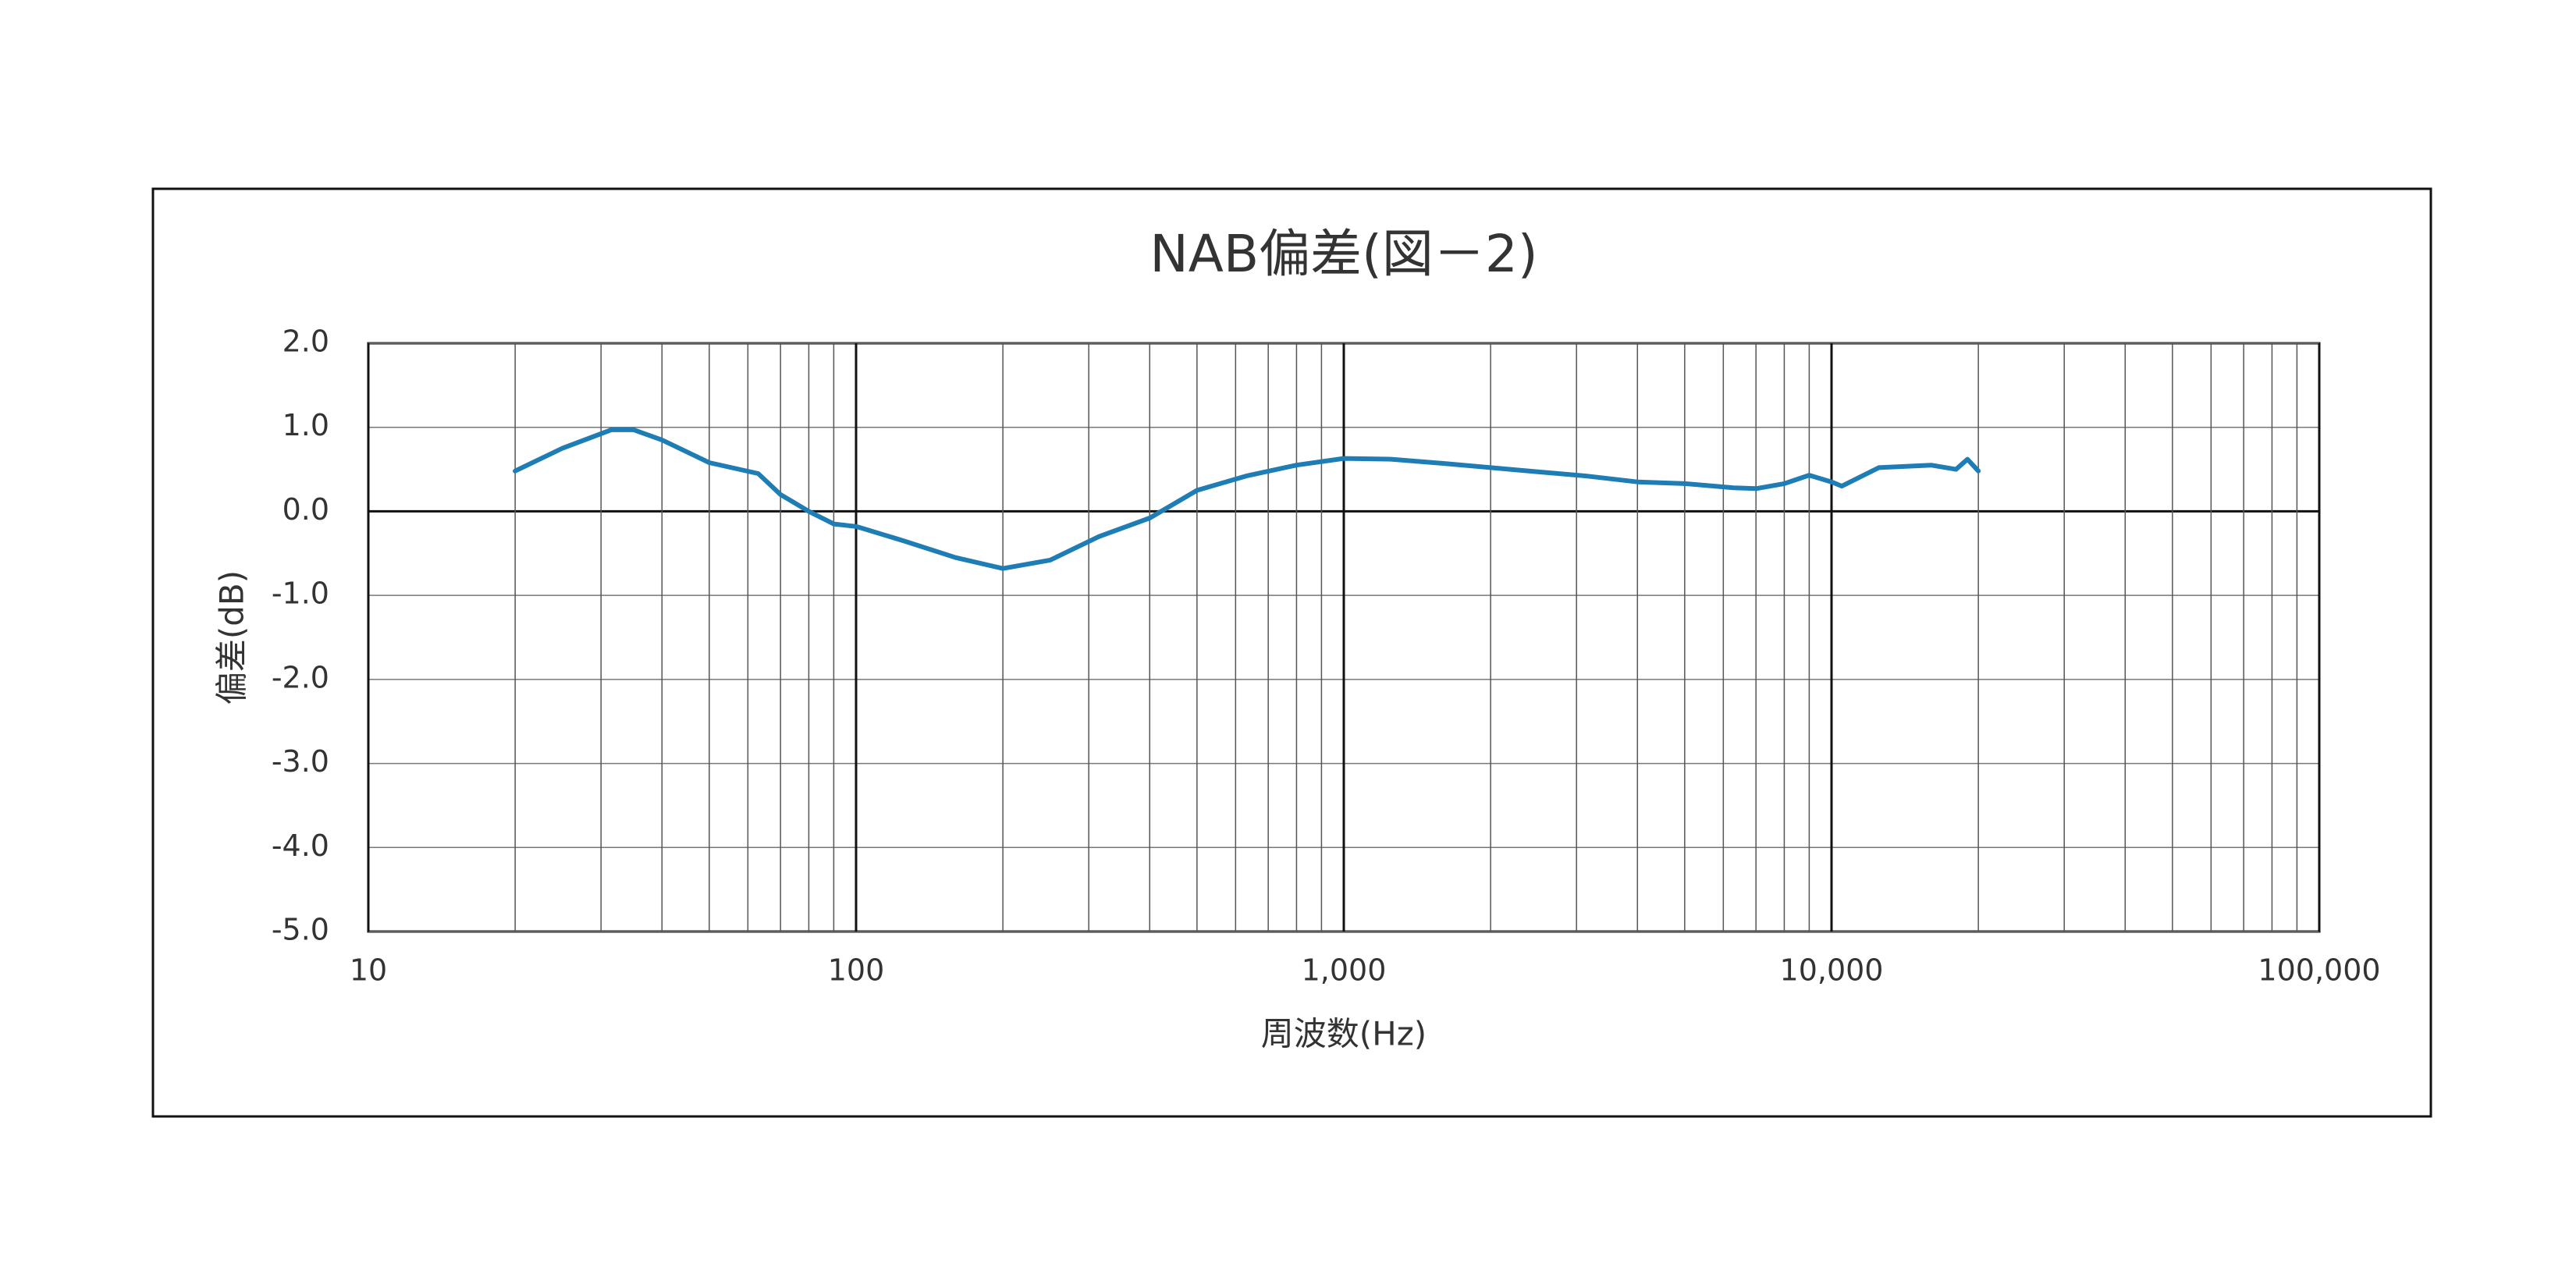  I want to click on x-tick-label: 10, so click(369, 970).